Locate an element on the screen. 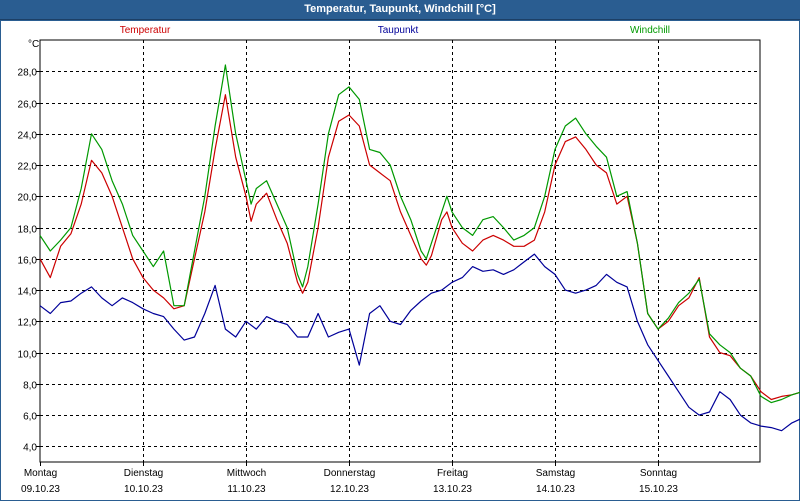 This screenshot has width=800, height=501. window-title: Temperatur, Taupunkt, Windchill [°C] is located at coordinates (400, 9).